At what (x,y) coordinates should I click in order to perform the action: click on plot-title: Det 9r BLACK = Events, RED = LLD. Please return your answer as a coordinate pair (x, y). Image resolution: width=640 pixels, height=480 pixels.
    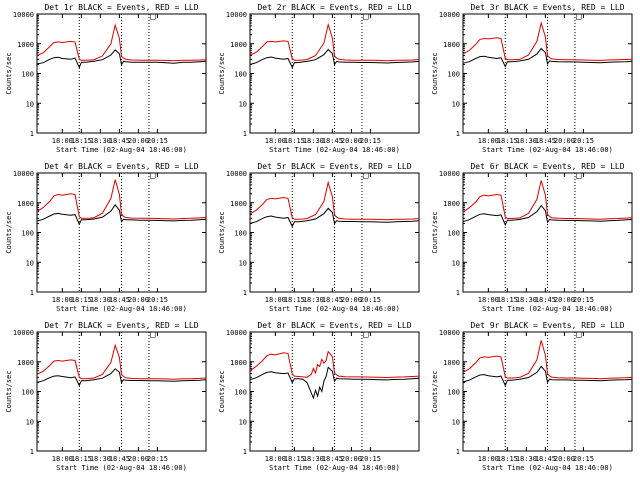
    Looking at the image, I should click on (547, 325).